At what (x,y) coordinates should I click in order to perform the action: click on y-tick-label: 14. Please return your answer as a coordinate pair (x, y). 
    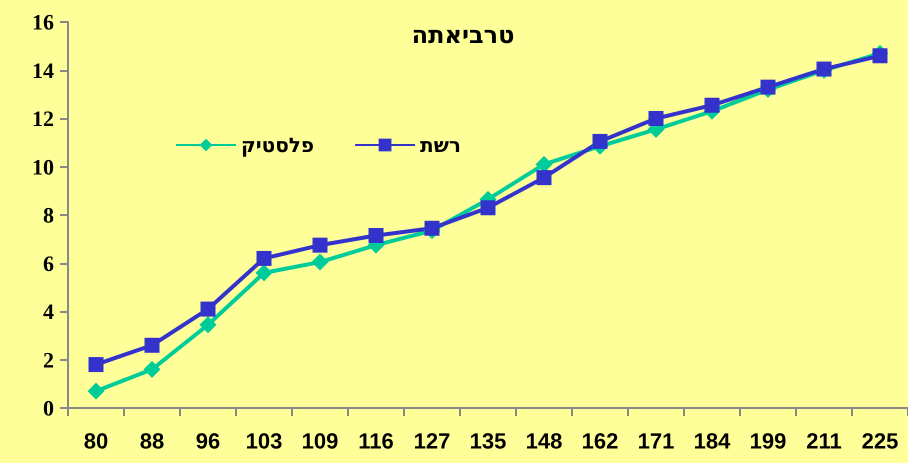
    Looking at the image, I should click on (43, 70).